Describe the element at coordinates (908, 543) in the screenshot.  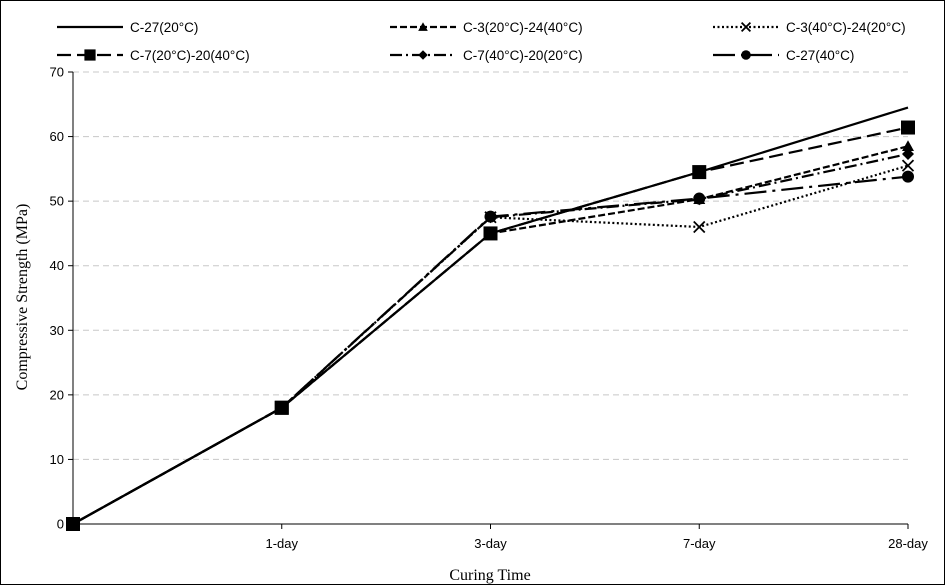
I see `x-tick-label: 28-day` at that location.